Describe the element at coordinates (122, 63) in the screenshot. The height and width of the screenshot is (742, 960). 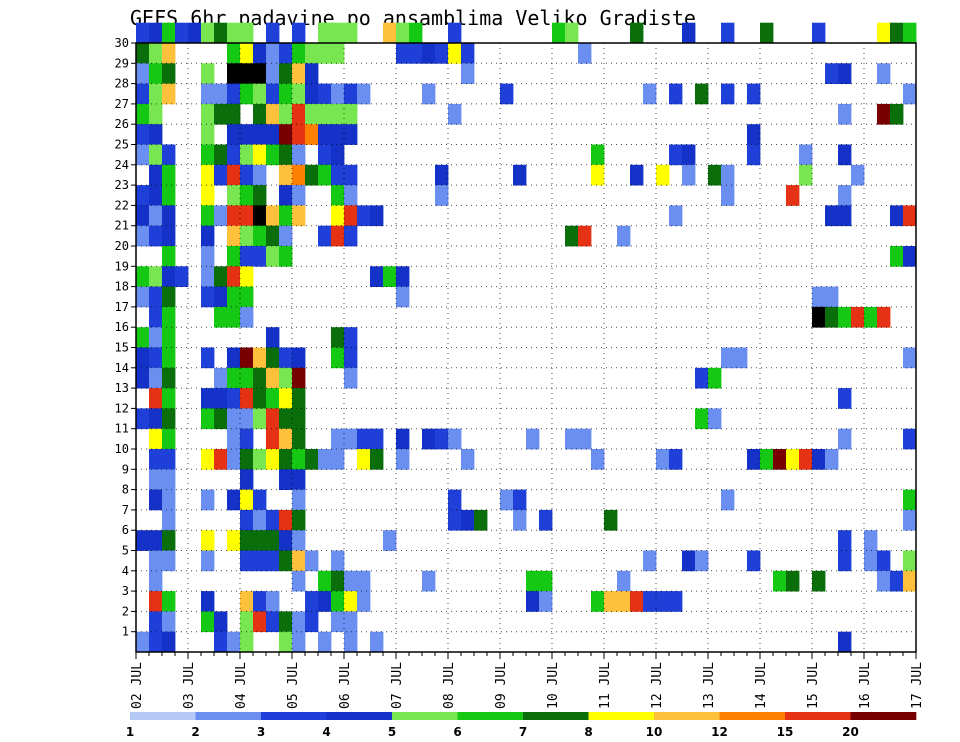
I see `y-tick-label: 29` at that location.